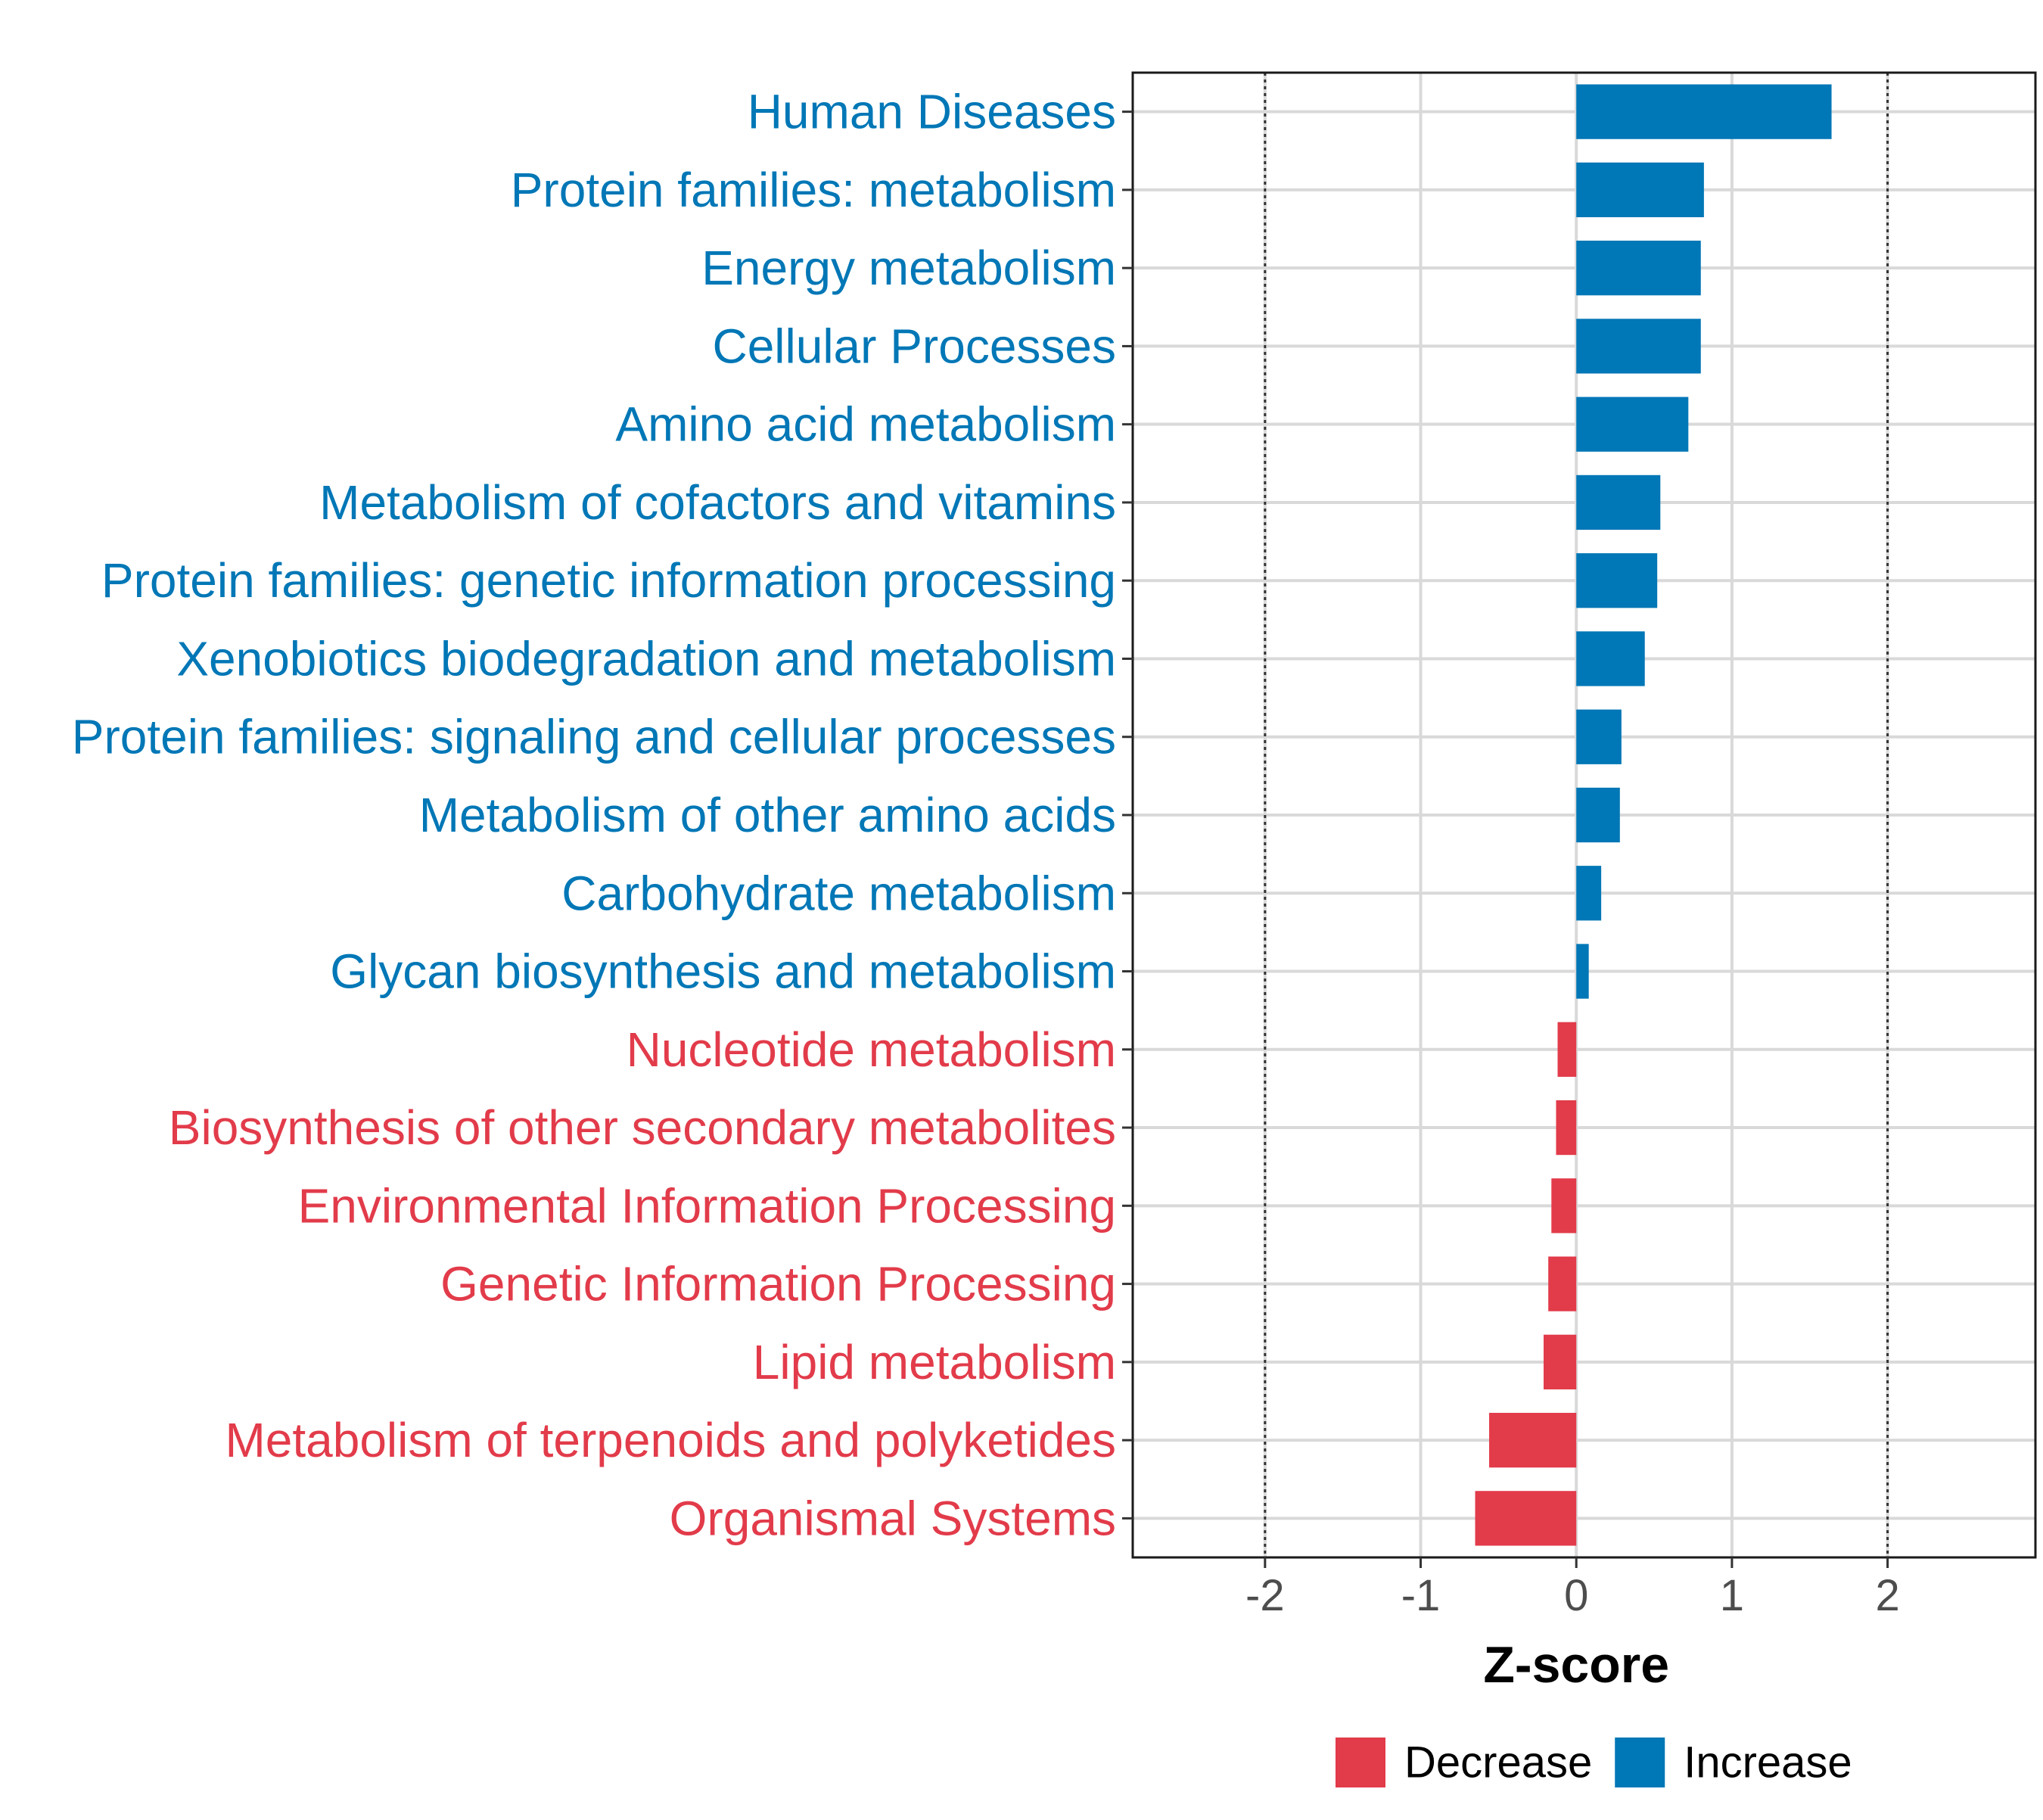  What do you see at coordinates (932, 112) in the screenshot?
I see `category-label: Human Diseases` at bounding box center [932, 112].